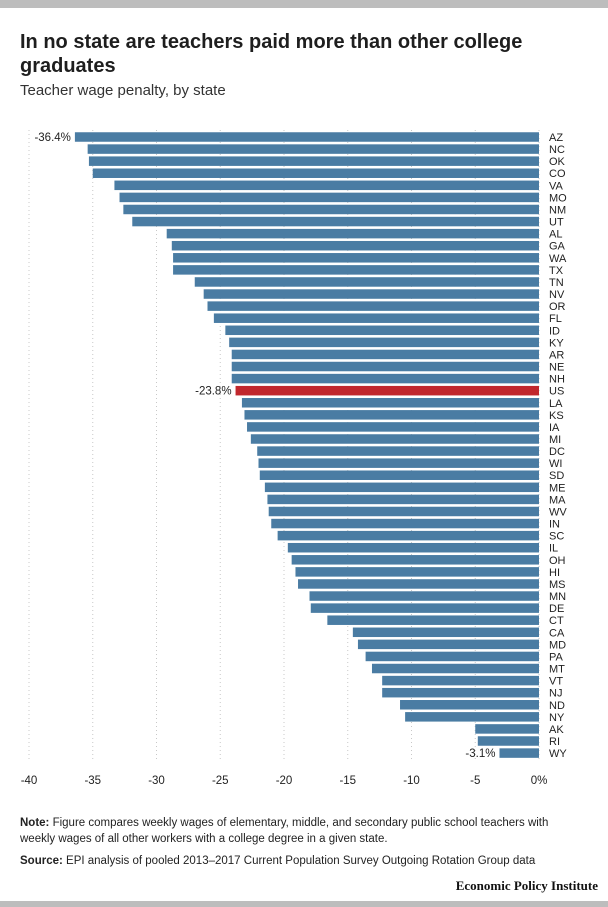 Image resolution: width=608 pixels, height=907 pixels. I want to click on category-label: SD, so click(556, 476).